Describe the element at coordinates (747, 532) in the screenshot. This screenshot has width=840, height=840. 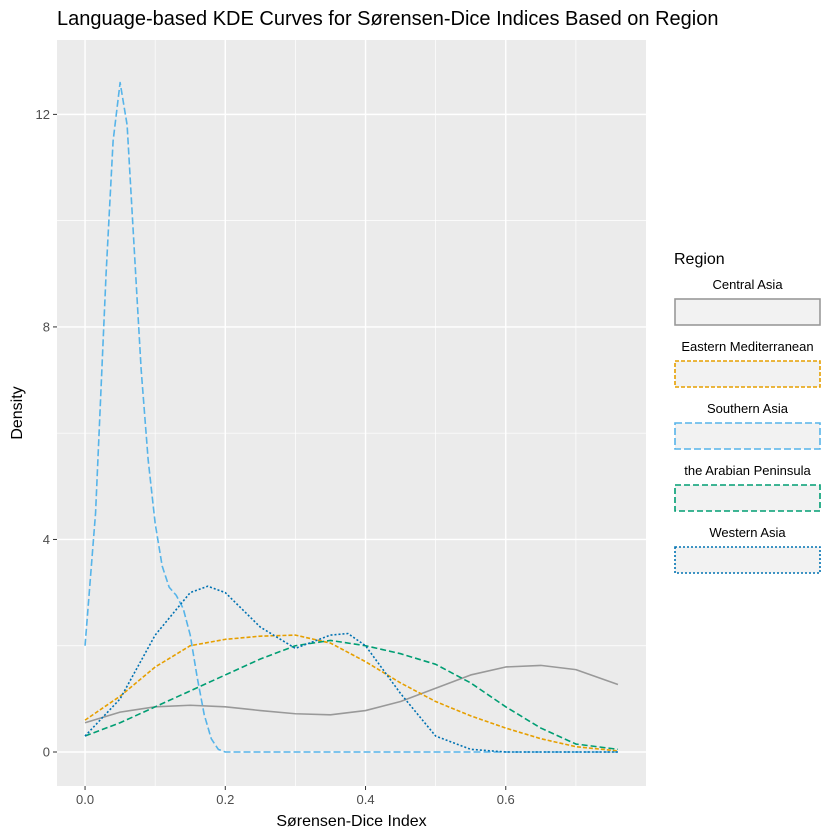
I see `legend-label: Western Asia` at that location.